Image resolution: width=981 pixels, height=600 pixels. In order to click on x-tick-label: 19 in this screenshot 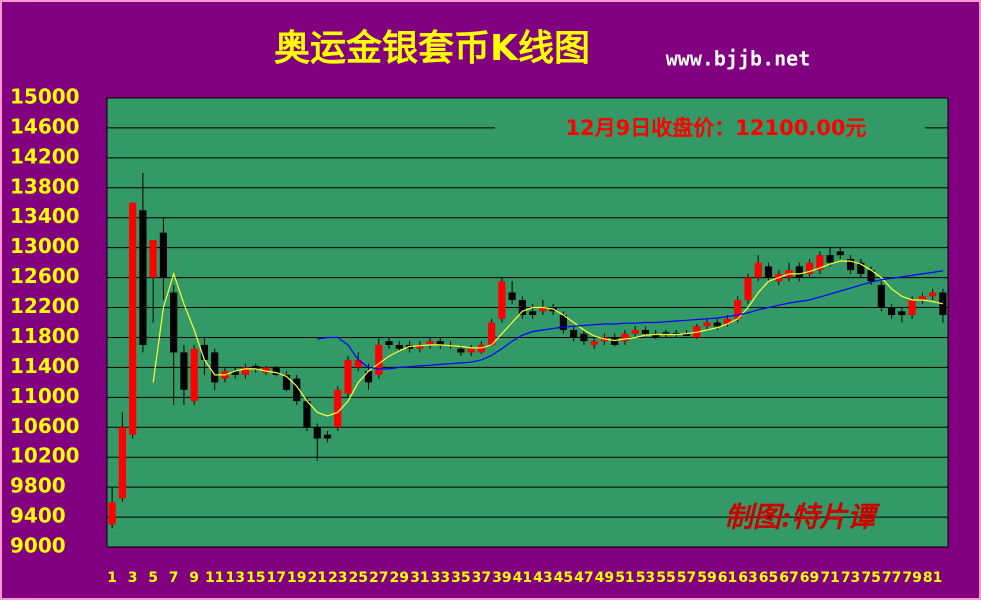, I will do `click(296, 578)`.